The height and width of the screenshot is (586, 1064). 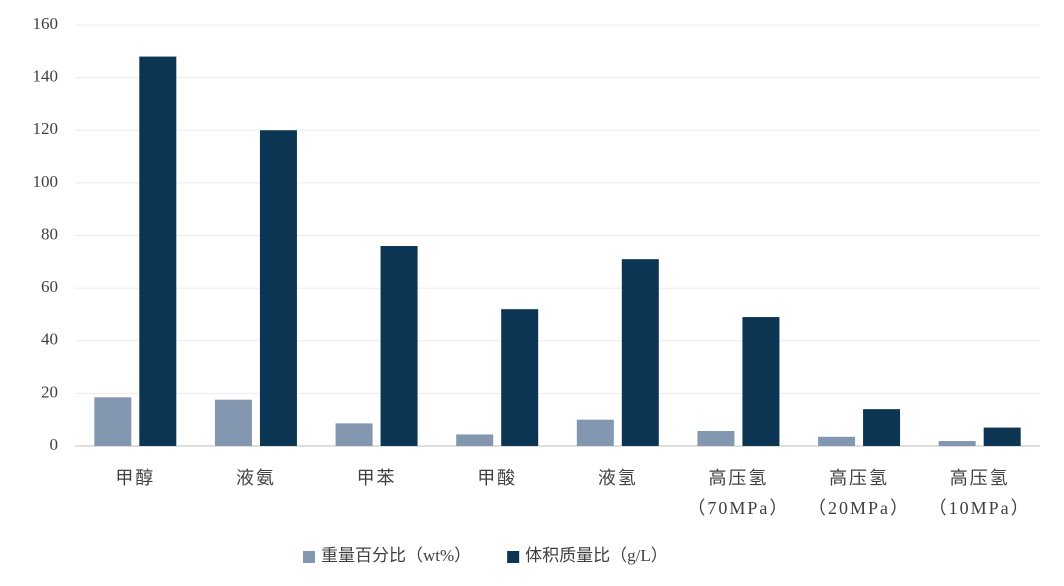 I want to click on x-tick-label: 高压氢 （20MPa）, so click(x=859, y=493).